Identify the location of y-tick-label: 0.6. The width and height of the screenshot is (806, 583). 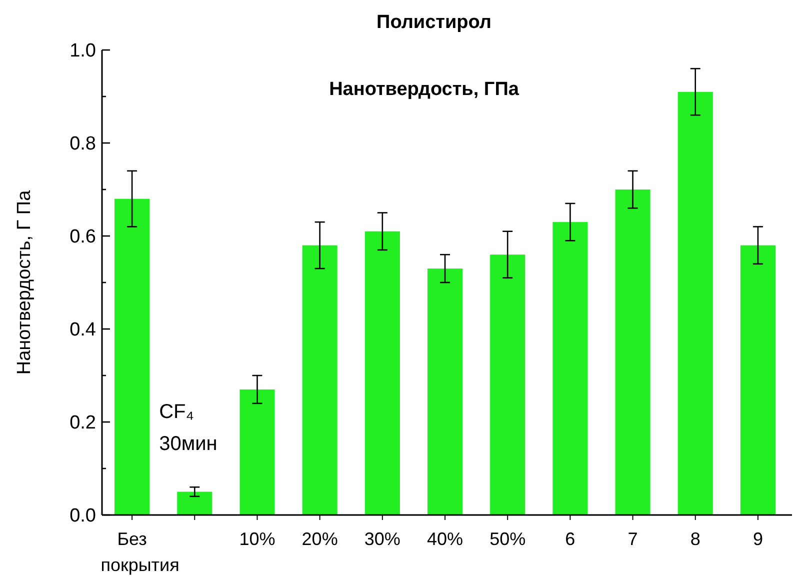
(83, 237).